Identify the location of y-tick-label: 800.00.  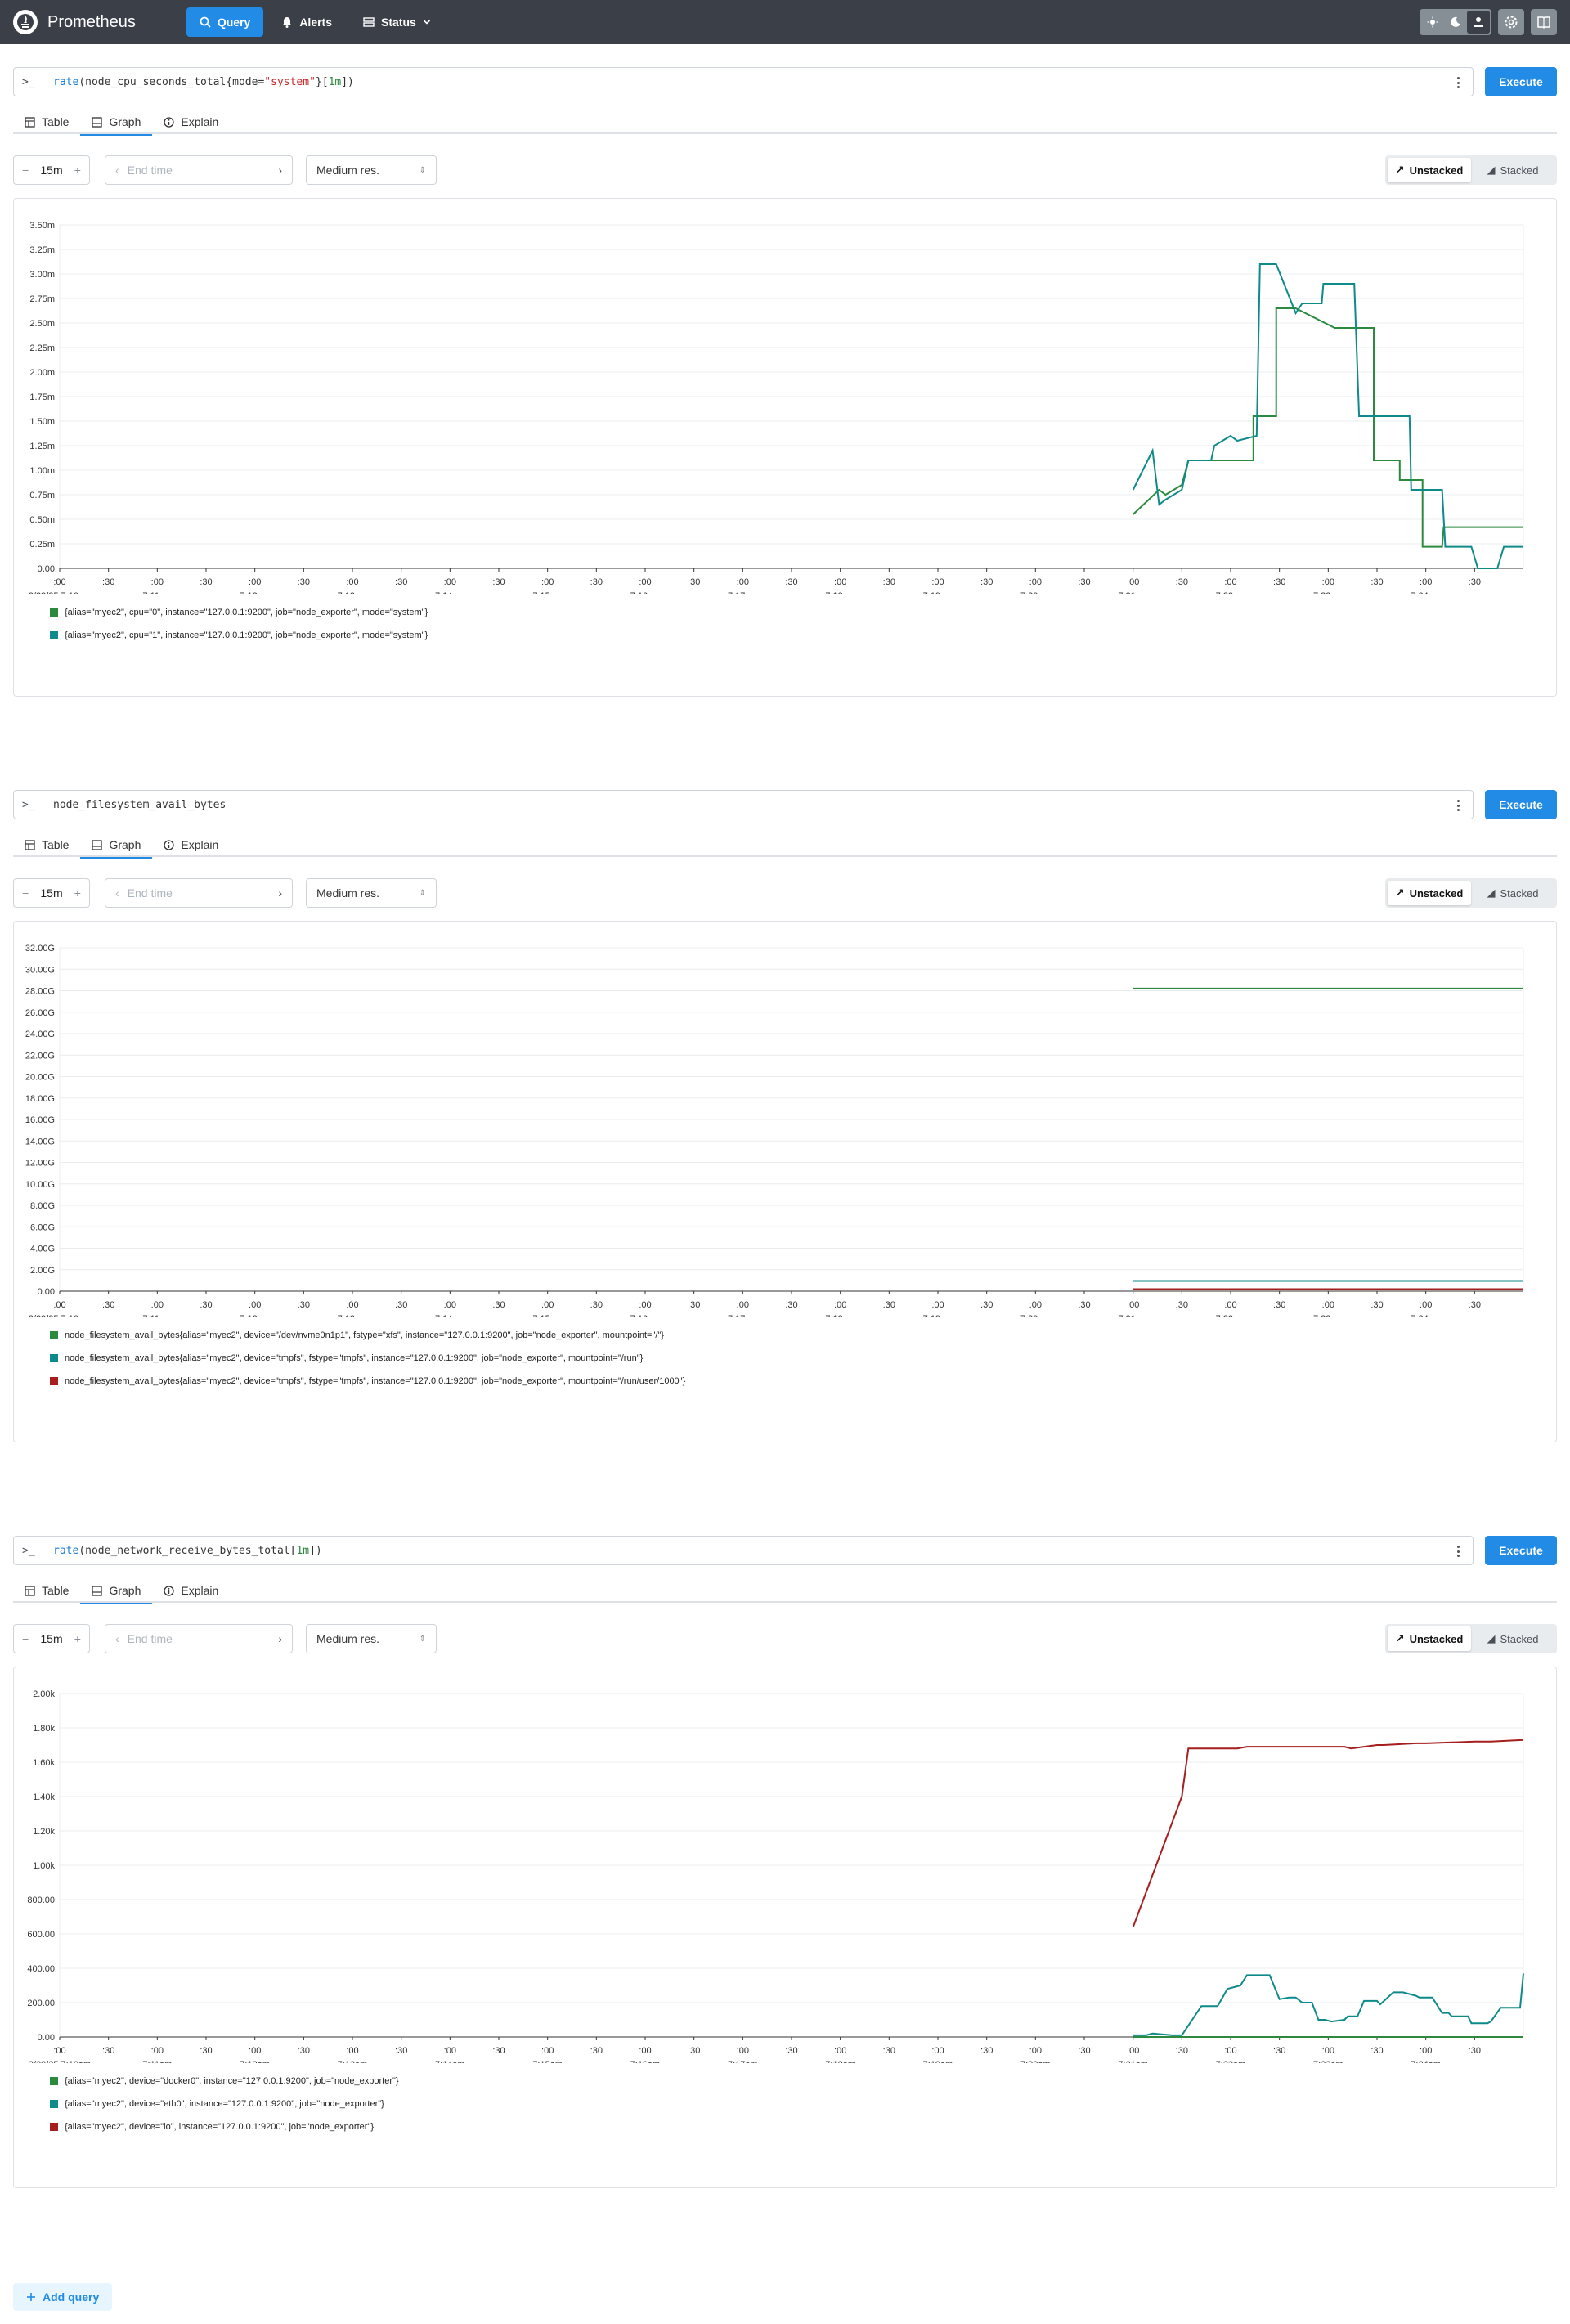
(41, 1901).